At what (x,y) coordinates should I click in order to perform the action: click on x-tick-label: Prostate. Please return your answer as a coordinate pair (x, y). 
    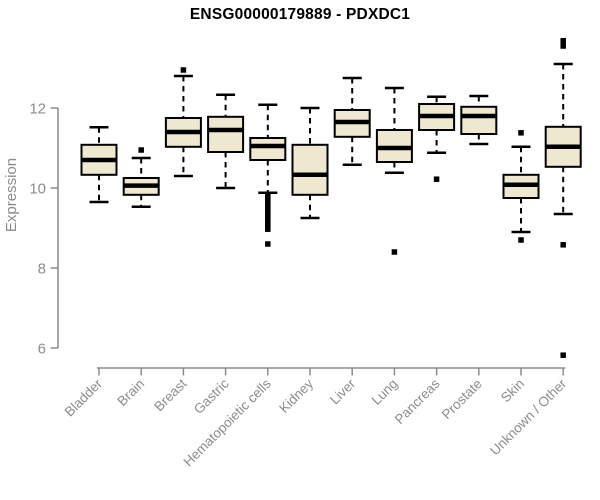
    Looking at the image, I should click on (462, 399).